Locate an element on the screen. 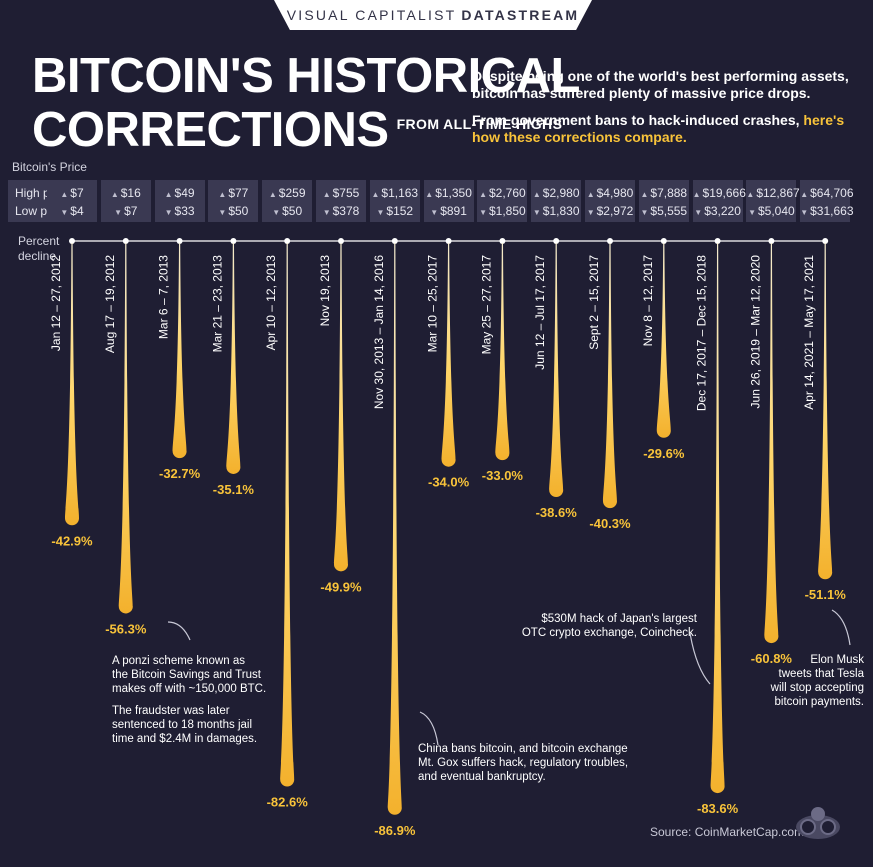  value-label: -56.3% is located at coordinates (126, 628).